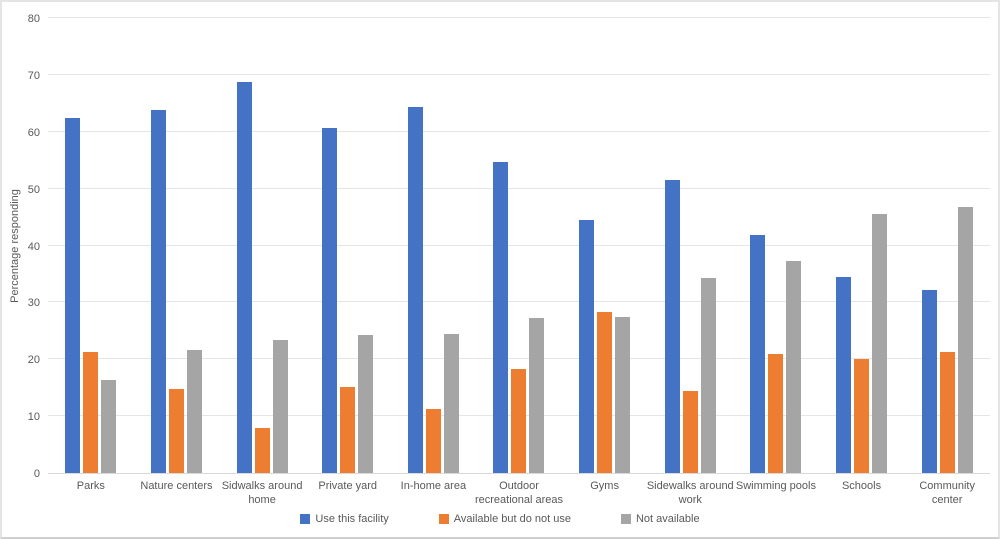 This screenshot has height=539, width=1000. Describe the element at coordinates (352, 519) in the screenshot. I see `legend-label: Use this facility` at that location.